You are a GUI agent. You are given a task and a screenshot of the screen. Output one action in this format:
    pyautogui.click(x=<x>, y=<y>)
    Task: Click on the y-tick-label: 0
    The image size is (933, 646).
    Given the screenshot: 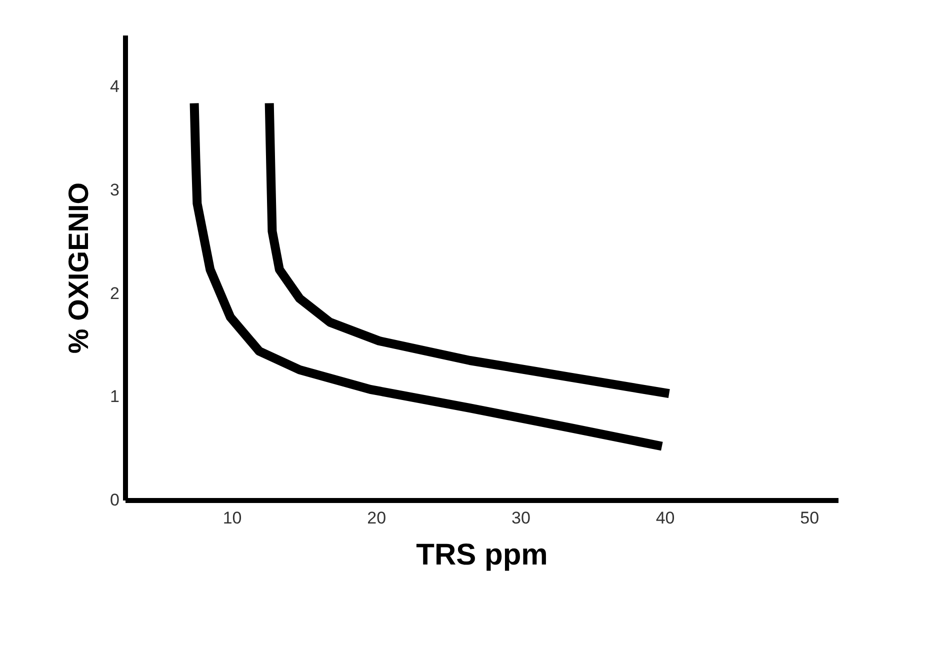 What is the action you would take?
    pyautogui.click(x=115, y=500)
    